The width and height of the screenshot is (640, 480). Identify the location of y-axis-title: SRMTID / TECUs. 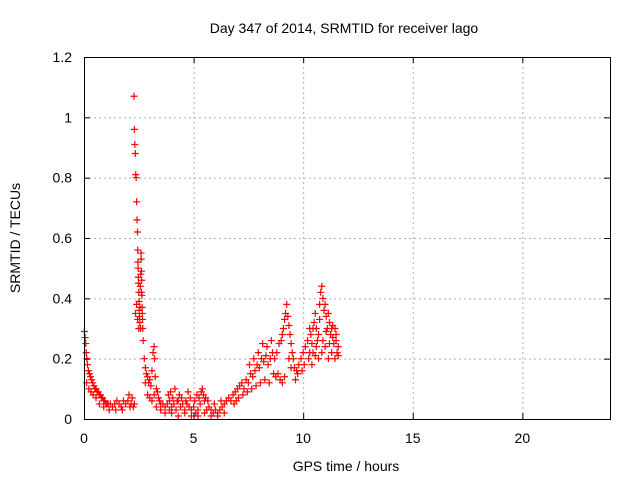
(15, 238).